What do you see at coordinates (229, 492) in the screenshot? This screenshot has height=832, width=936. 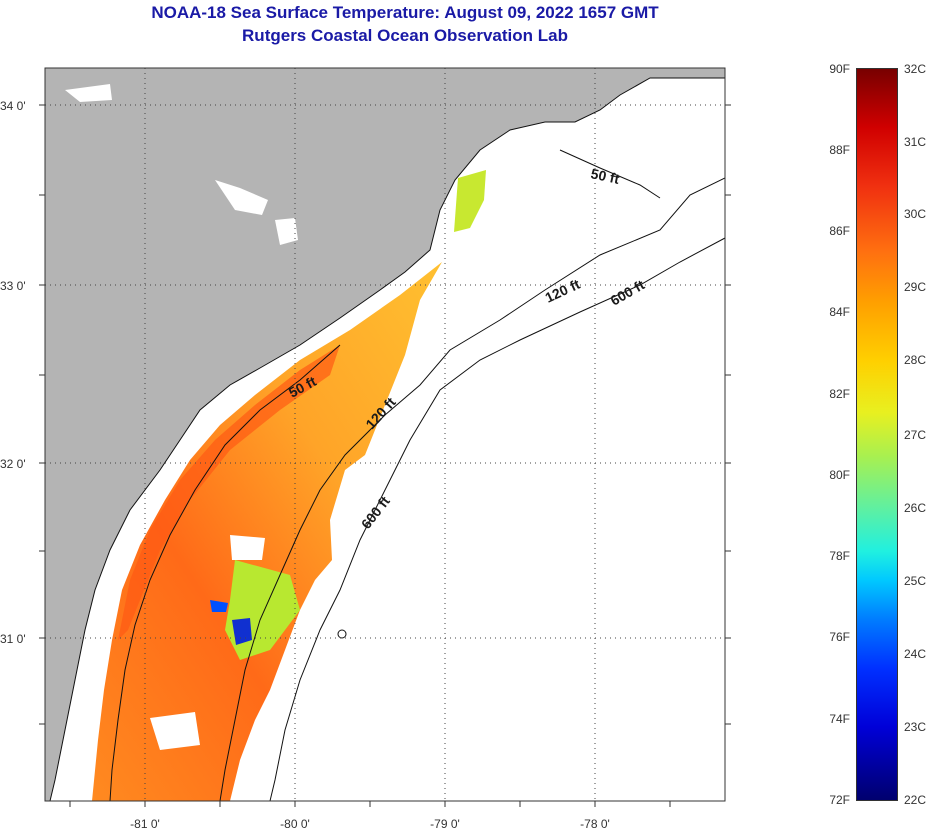 I see `sst-warm-strip` at bounding box center [229, 492].